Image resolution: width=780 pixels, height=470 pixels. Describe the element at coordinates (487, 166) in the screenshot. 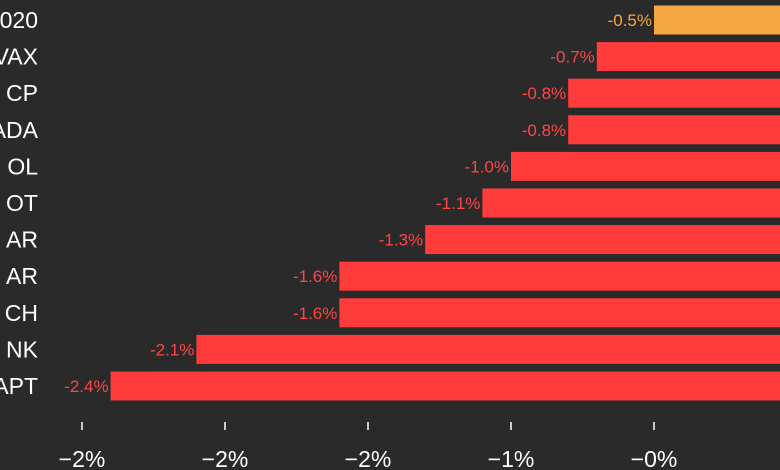

I see `value-label-5: -1.0%` at that location.